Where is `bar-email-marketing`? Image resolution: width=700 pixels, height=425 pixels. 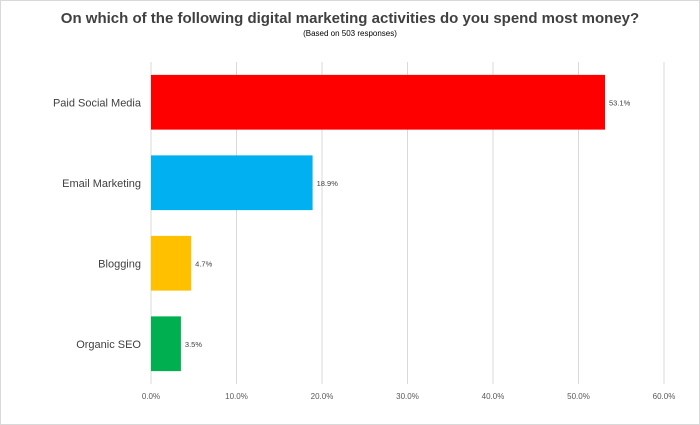 bar-email-marketing is located at coordinates (232, 183).